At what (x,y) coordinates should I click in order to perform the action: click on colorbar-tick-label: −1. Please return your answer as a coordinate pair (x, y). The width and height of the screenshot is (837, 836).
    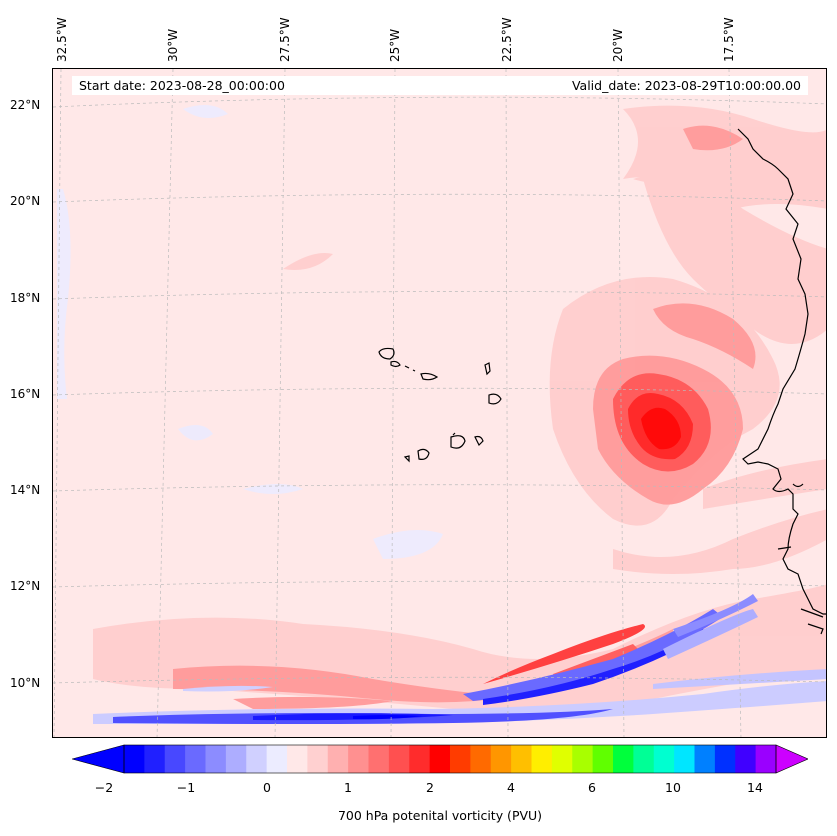
    Looking at the image, I should click on (186, 787).